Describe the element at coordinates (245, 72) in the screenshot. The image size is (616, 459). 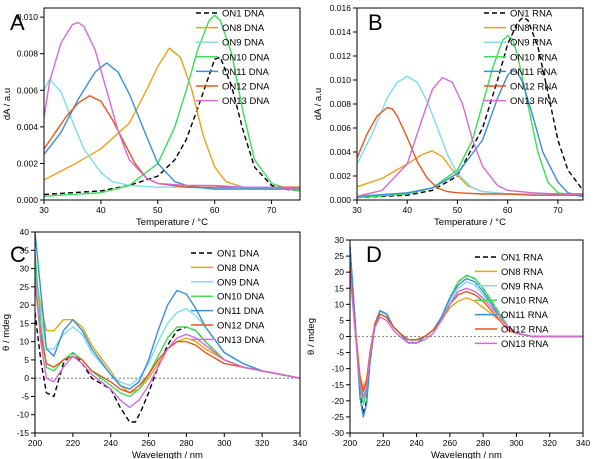
I see `legend-entry: ON11 DNA` at that location.